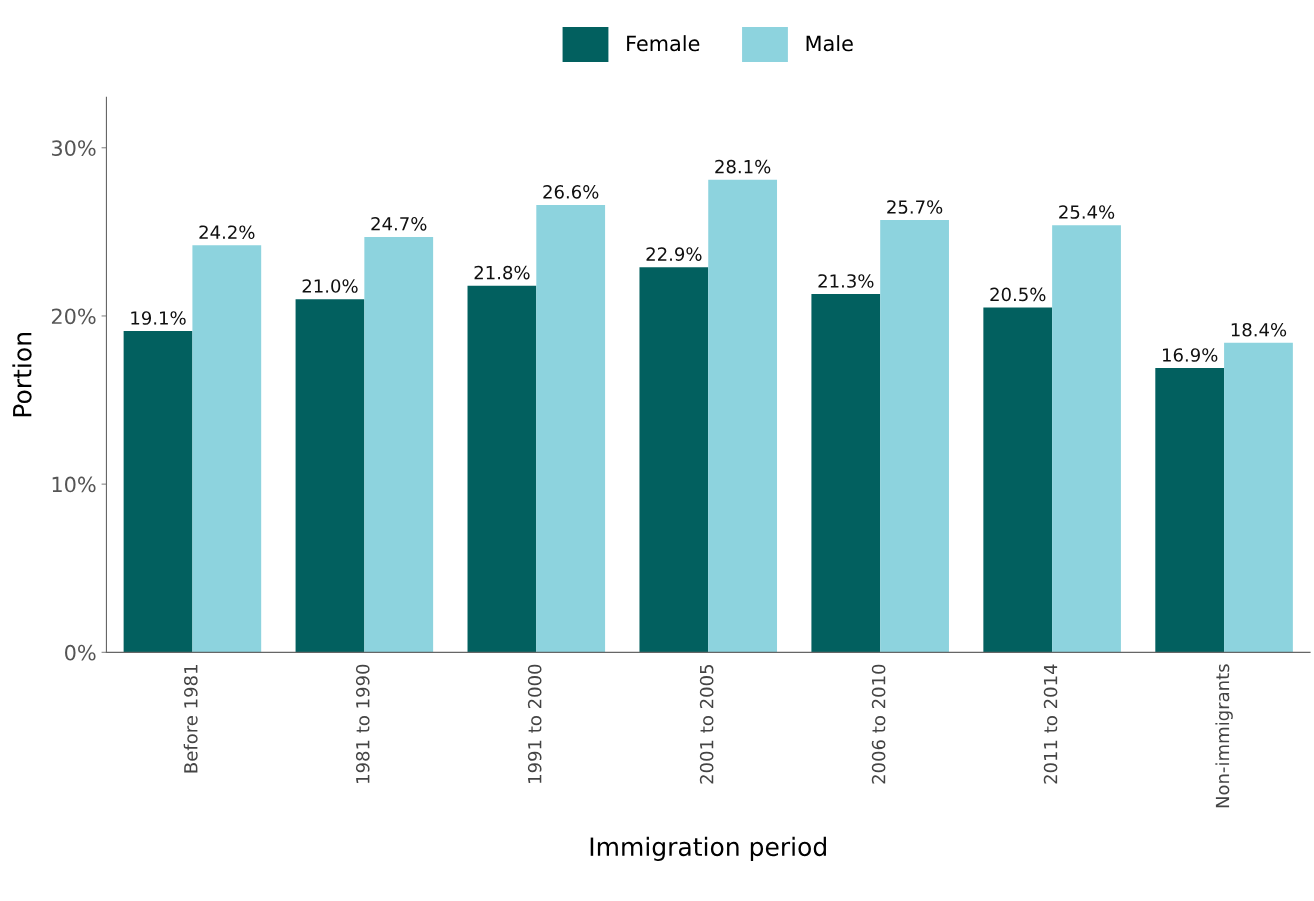  What do you see at coordinates (158, 318) in the screenshot?
I see `data-label: 19.1%` at bounding box center [158, 318].